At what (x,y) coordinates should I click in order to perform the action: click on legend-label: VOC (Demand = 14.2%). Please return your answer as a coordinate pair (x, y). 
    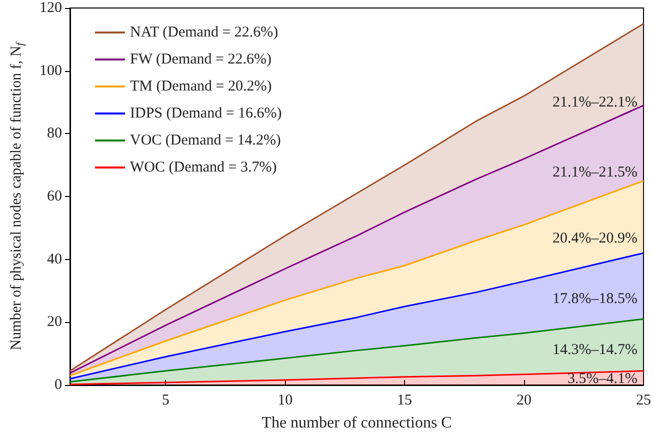
    Looking at the image, I should click on (205, 140).